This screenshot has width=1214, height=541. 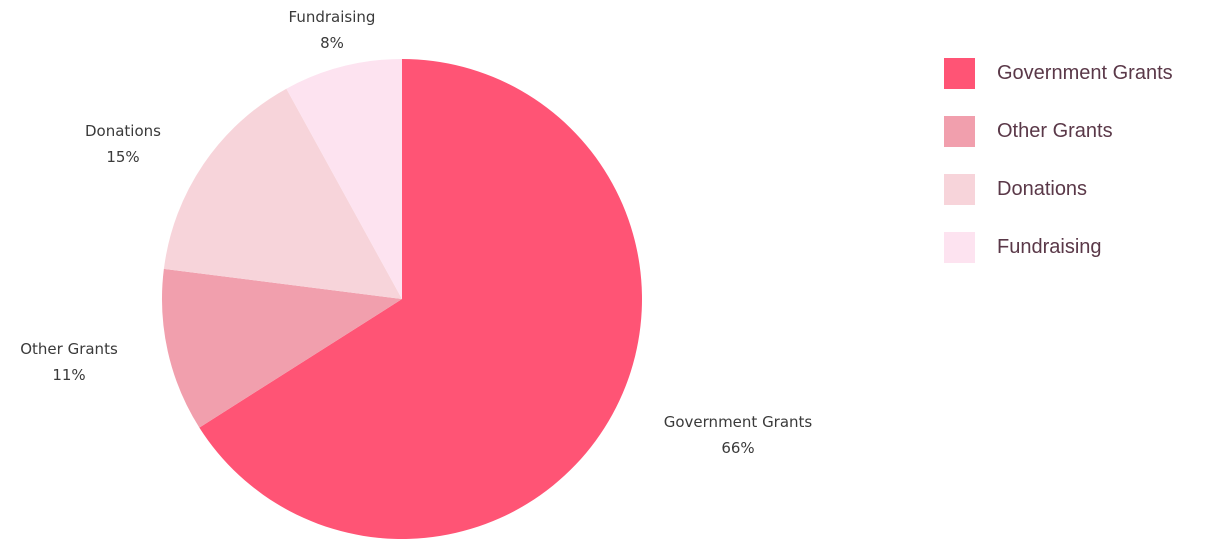 What do you see at coordinates (1042, 188) in the screenshot?
I see `legend-label-donations: Donations` at bounding box center [1042, 188].